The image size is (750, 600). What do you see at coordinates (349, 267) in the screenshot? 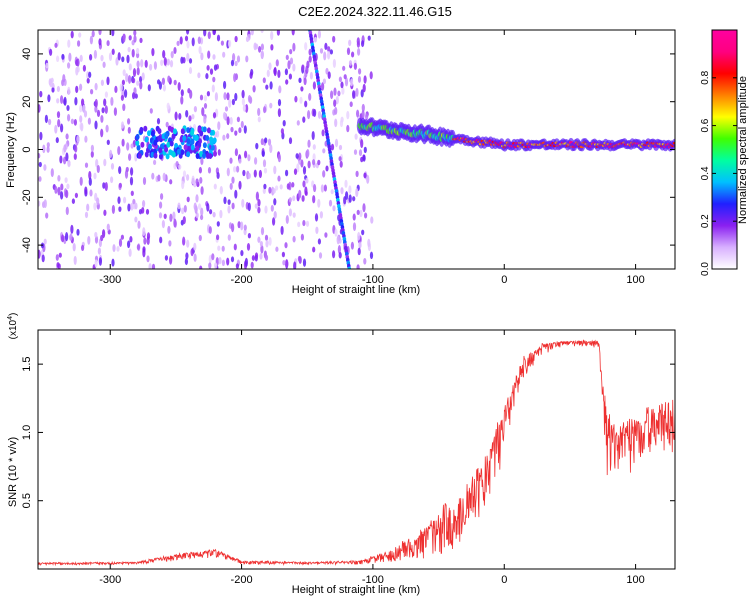
I see `spectrogram-drift-cell` at bounding box center [349, 267].